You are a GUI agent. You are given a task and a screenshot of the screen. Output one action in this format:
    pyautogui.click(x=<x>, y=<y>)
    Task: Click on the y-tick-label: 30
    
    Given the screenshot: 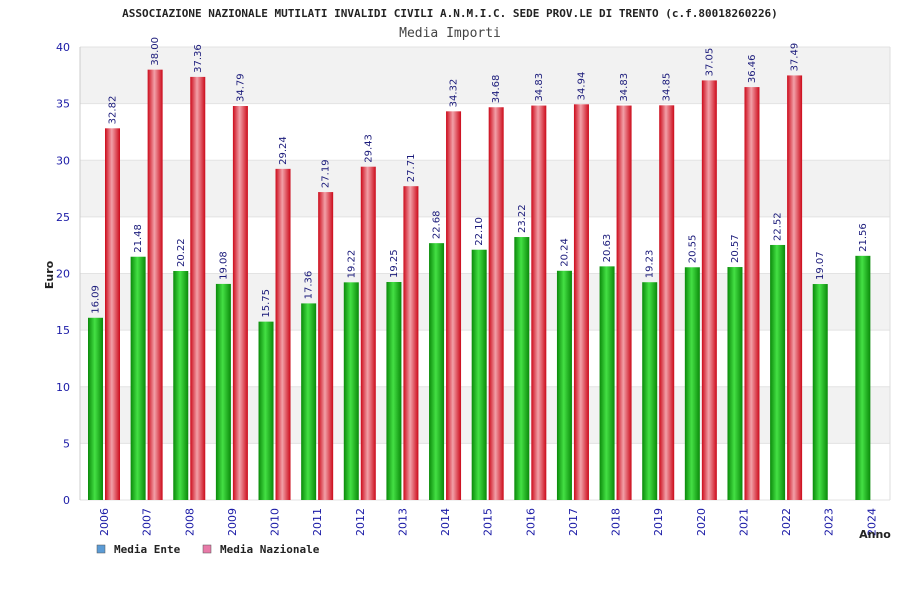 What is the action you would take?
    pyautogui.click(x=63, y=160)
    